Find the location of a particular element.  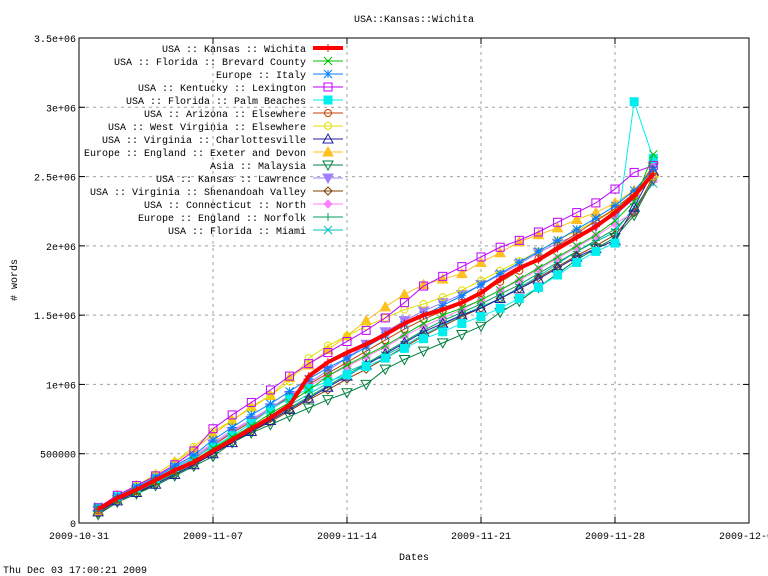

legend-label: USA :: Connecticut :: North is located at coordinates (225, 206).